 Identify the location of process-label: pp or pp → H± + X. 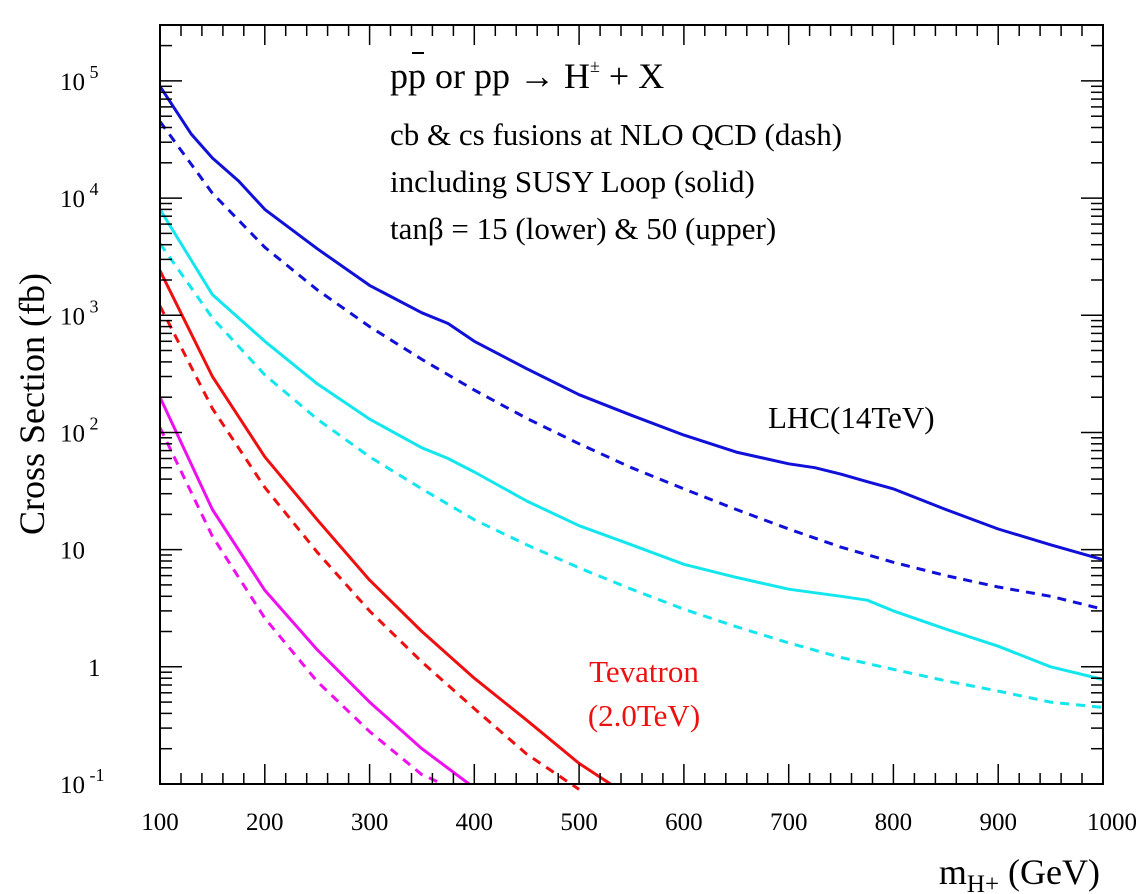
(527, 76).